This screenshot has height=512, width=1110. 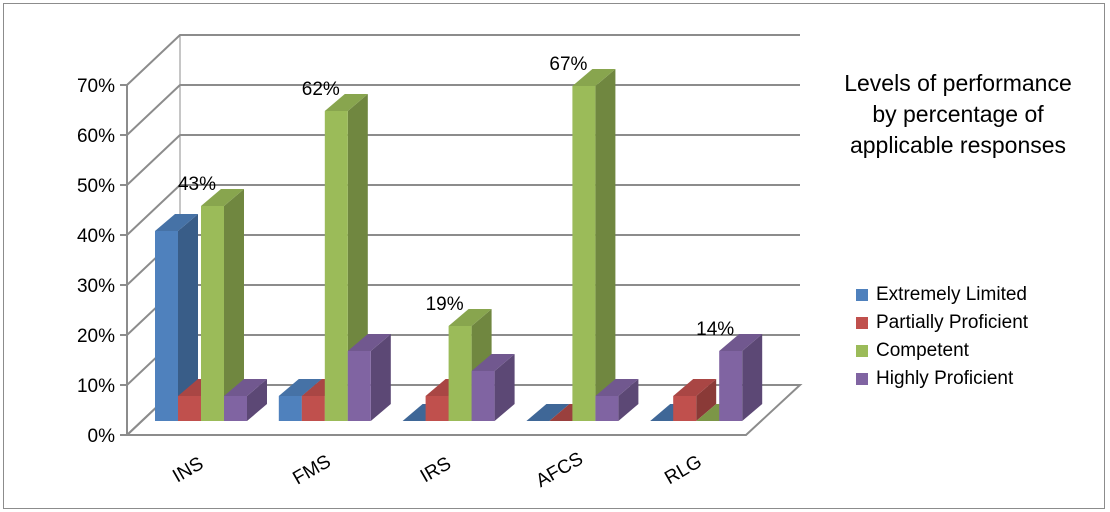 What do you see at coordinates (96, 236) in the screenshot?
I see `y-tick-label: 40%` at bounding box center [96, 236].